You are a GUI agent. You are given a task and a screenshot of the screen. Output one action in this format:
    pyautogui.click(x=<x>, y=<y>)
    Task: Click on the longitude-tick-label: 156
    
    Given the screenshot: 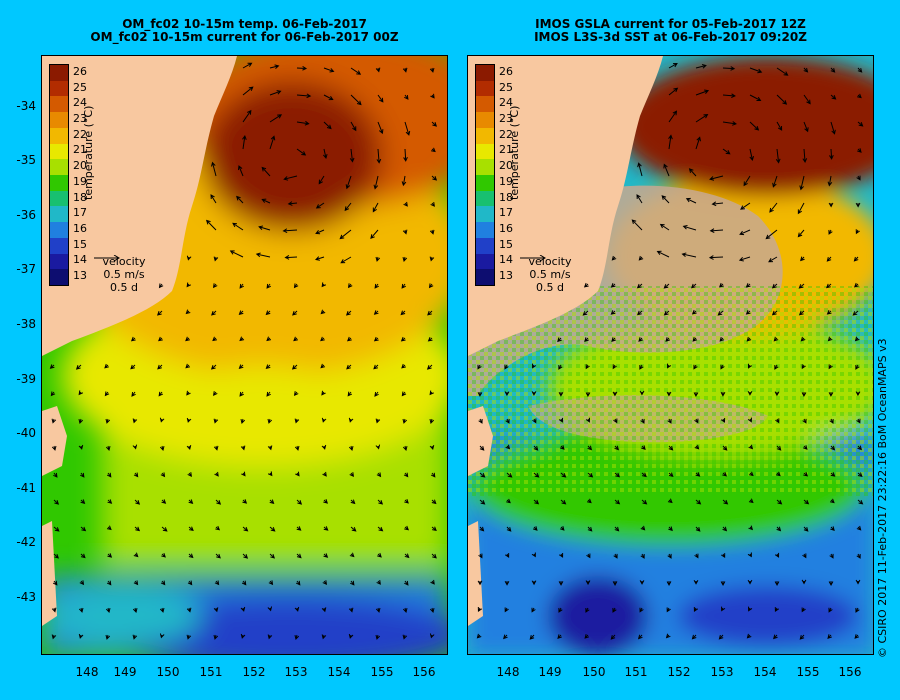 What is the action you would take?
    pyautogui.click(x=850, y=672)
    